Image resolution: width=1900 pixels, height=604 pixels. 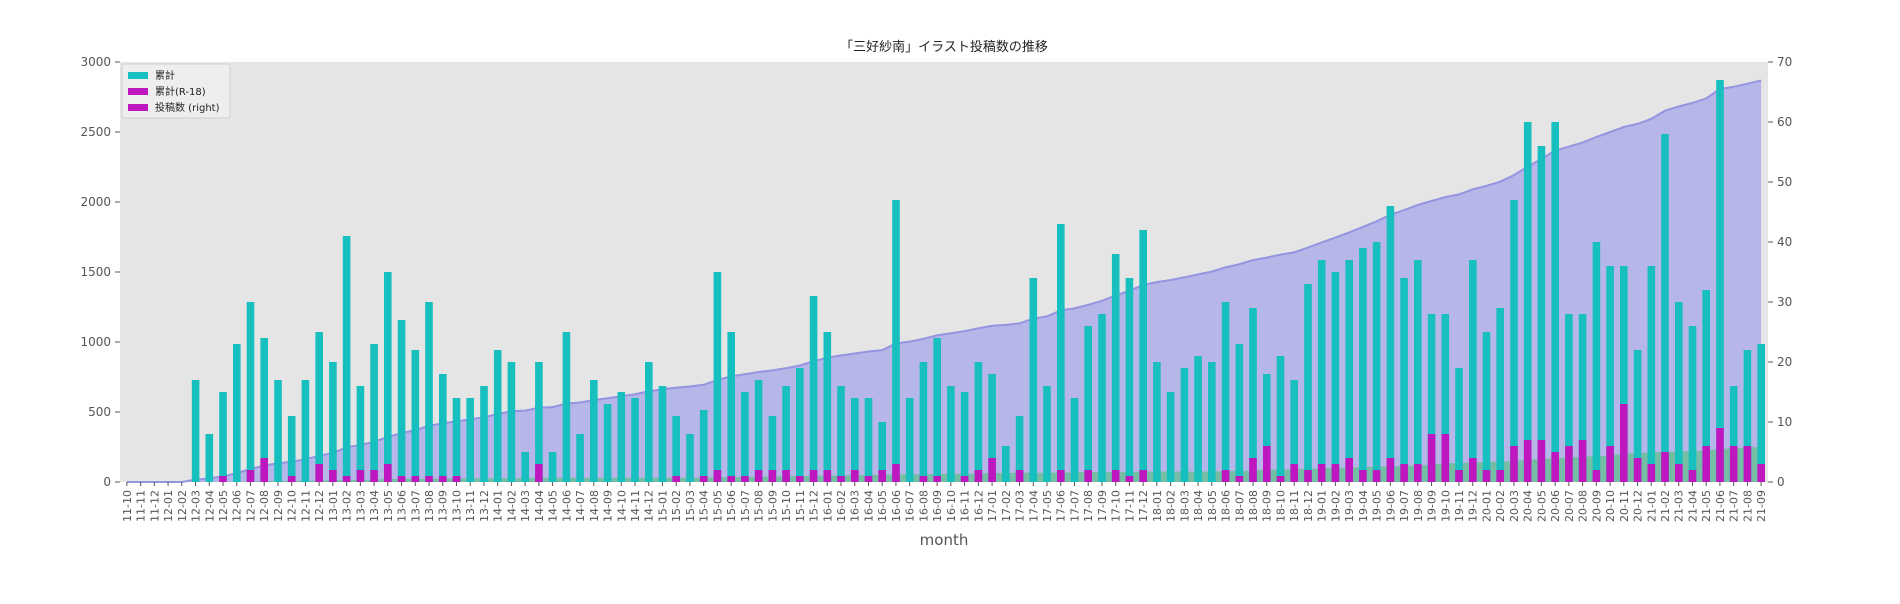 What do you see at coordinates (1784, 62) in the screenshot?
I see `y2-tick-label: 70` at bounding box center [1784, 62].